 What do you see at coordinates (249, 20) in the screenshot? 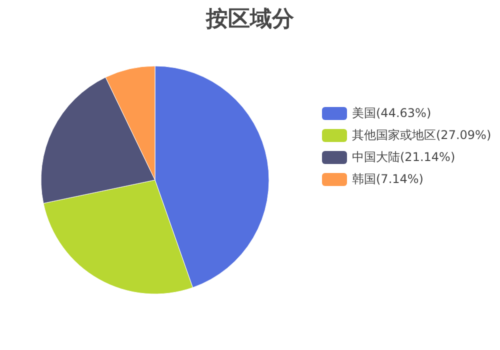
I see `chart-title: 按区域分` at bounding box center [249, 20].